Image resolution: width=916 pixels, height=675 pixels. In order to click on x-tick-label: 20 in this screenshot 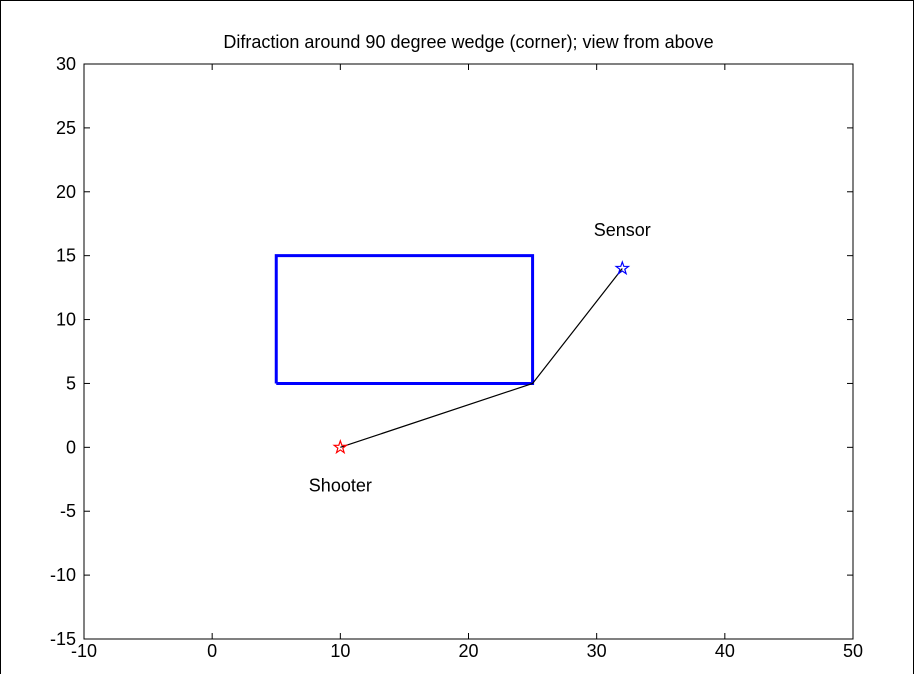, I will do `click(468, 651)`.